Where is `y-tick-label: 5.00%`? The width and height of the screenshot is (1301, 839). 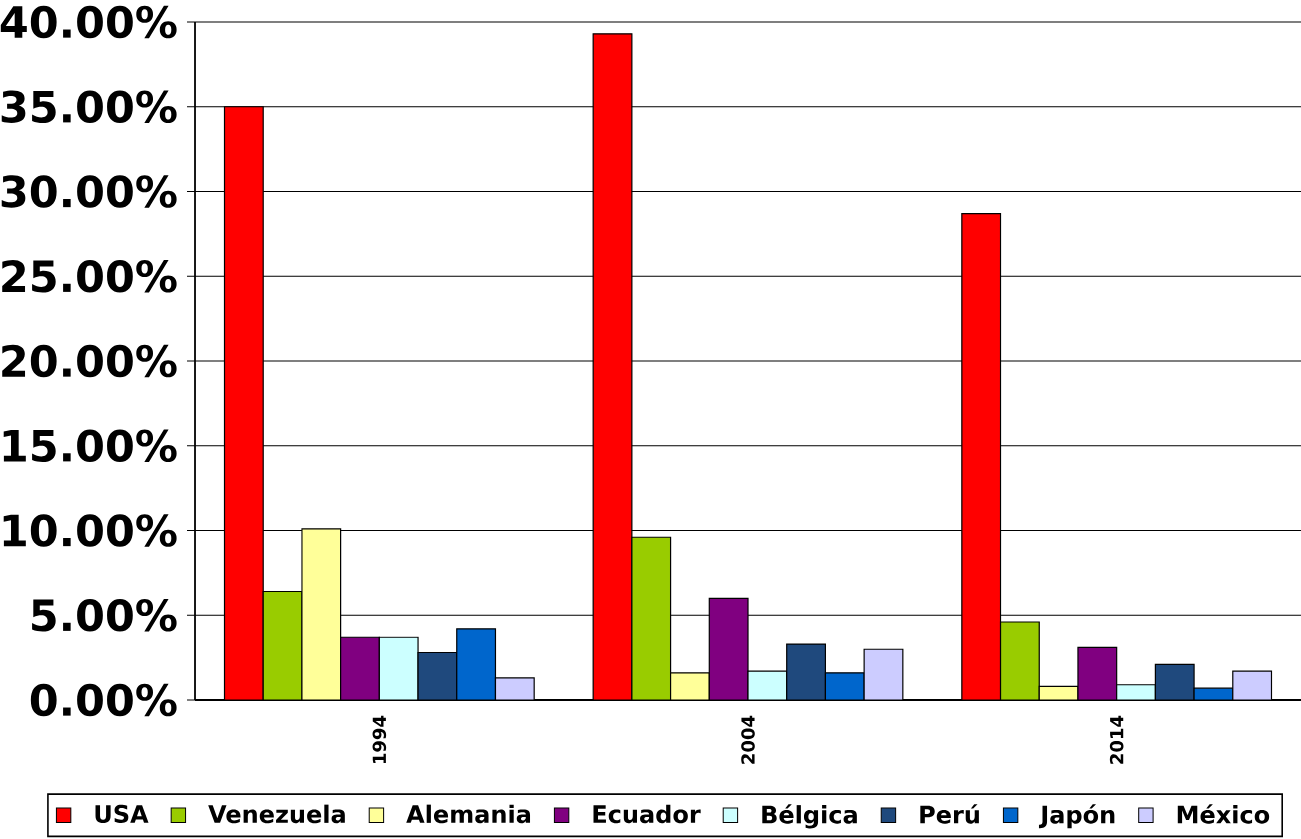
y-tick-label: 5.00% is located at coordinates (104, 615).